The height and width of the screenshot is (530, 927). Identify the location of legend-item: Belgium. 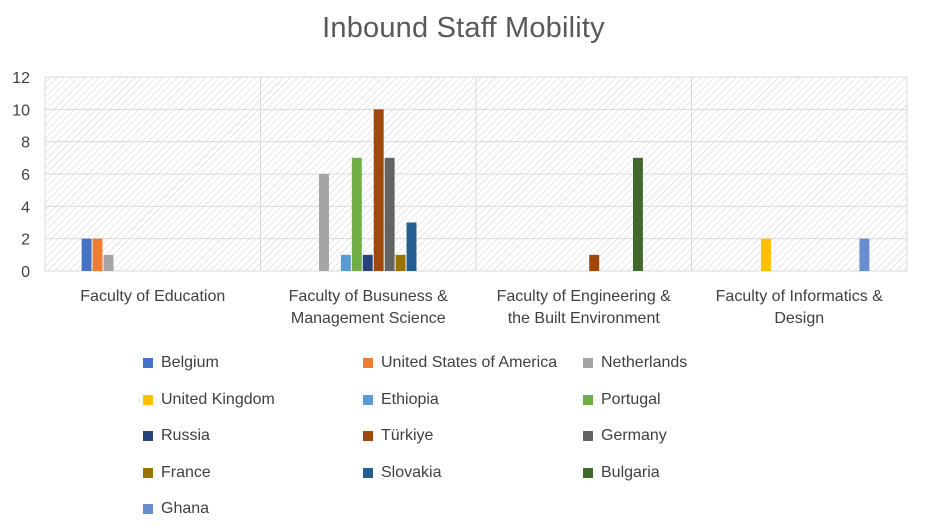
(181, 363).